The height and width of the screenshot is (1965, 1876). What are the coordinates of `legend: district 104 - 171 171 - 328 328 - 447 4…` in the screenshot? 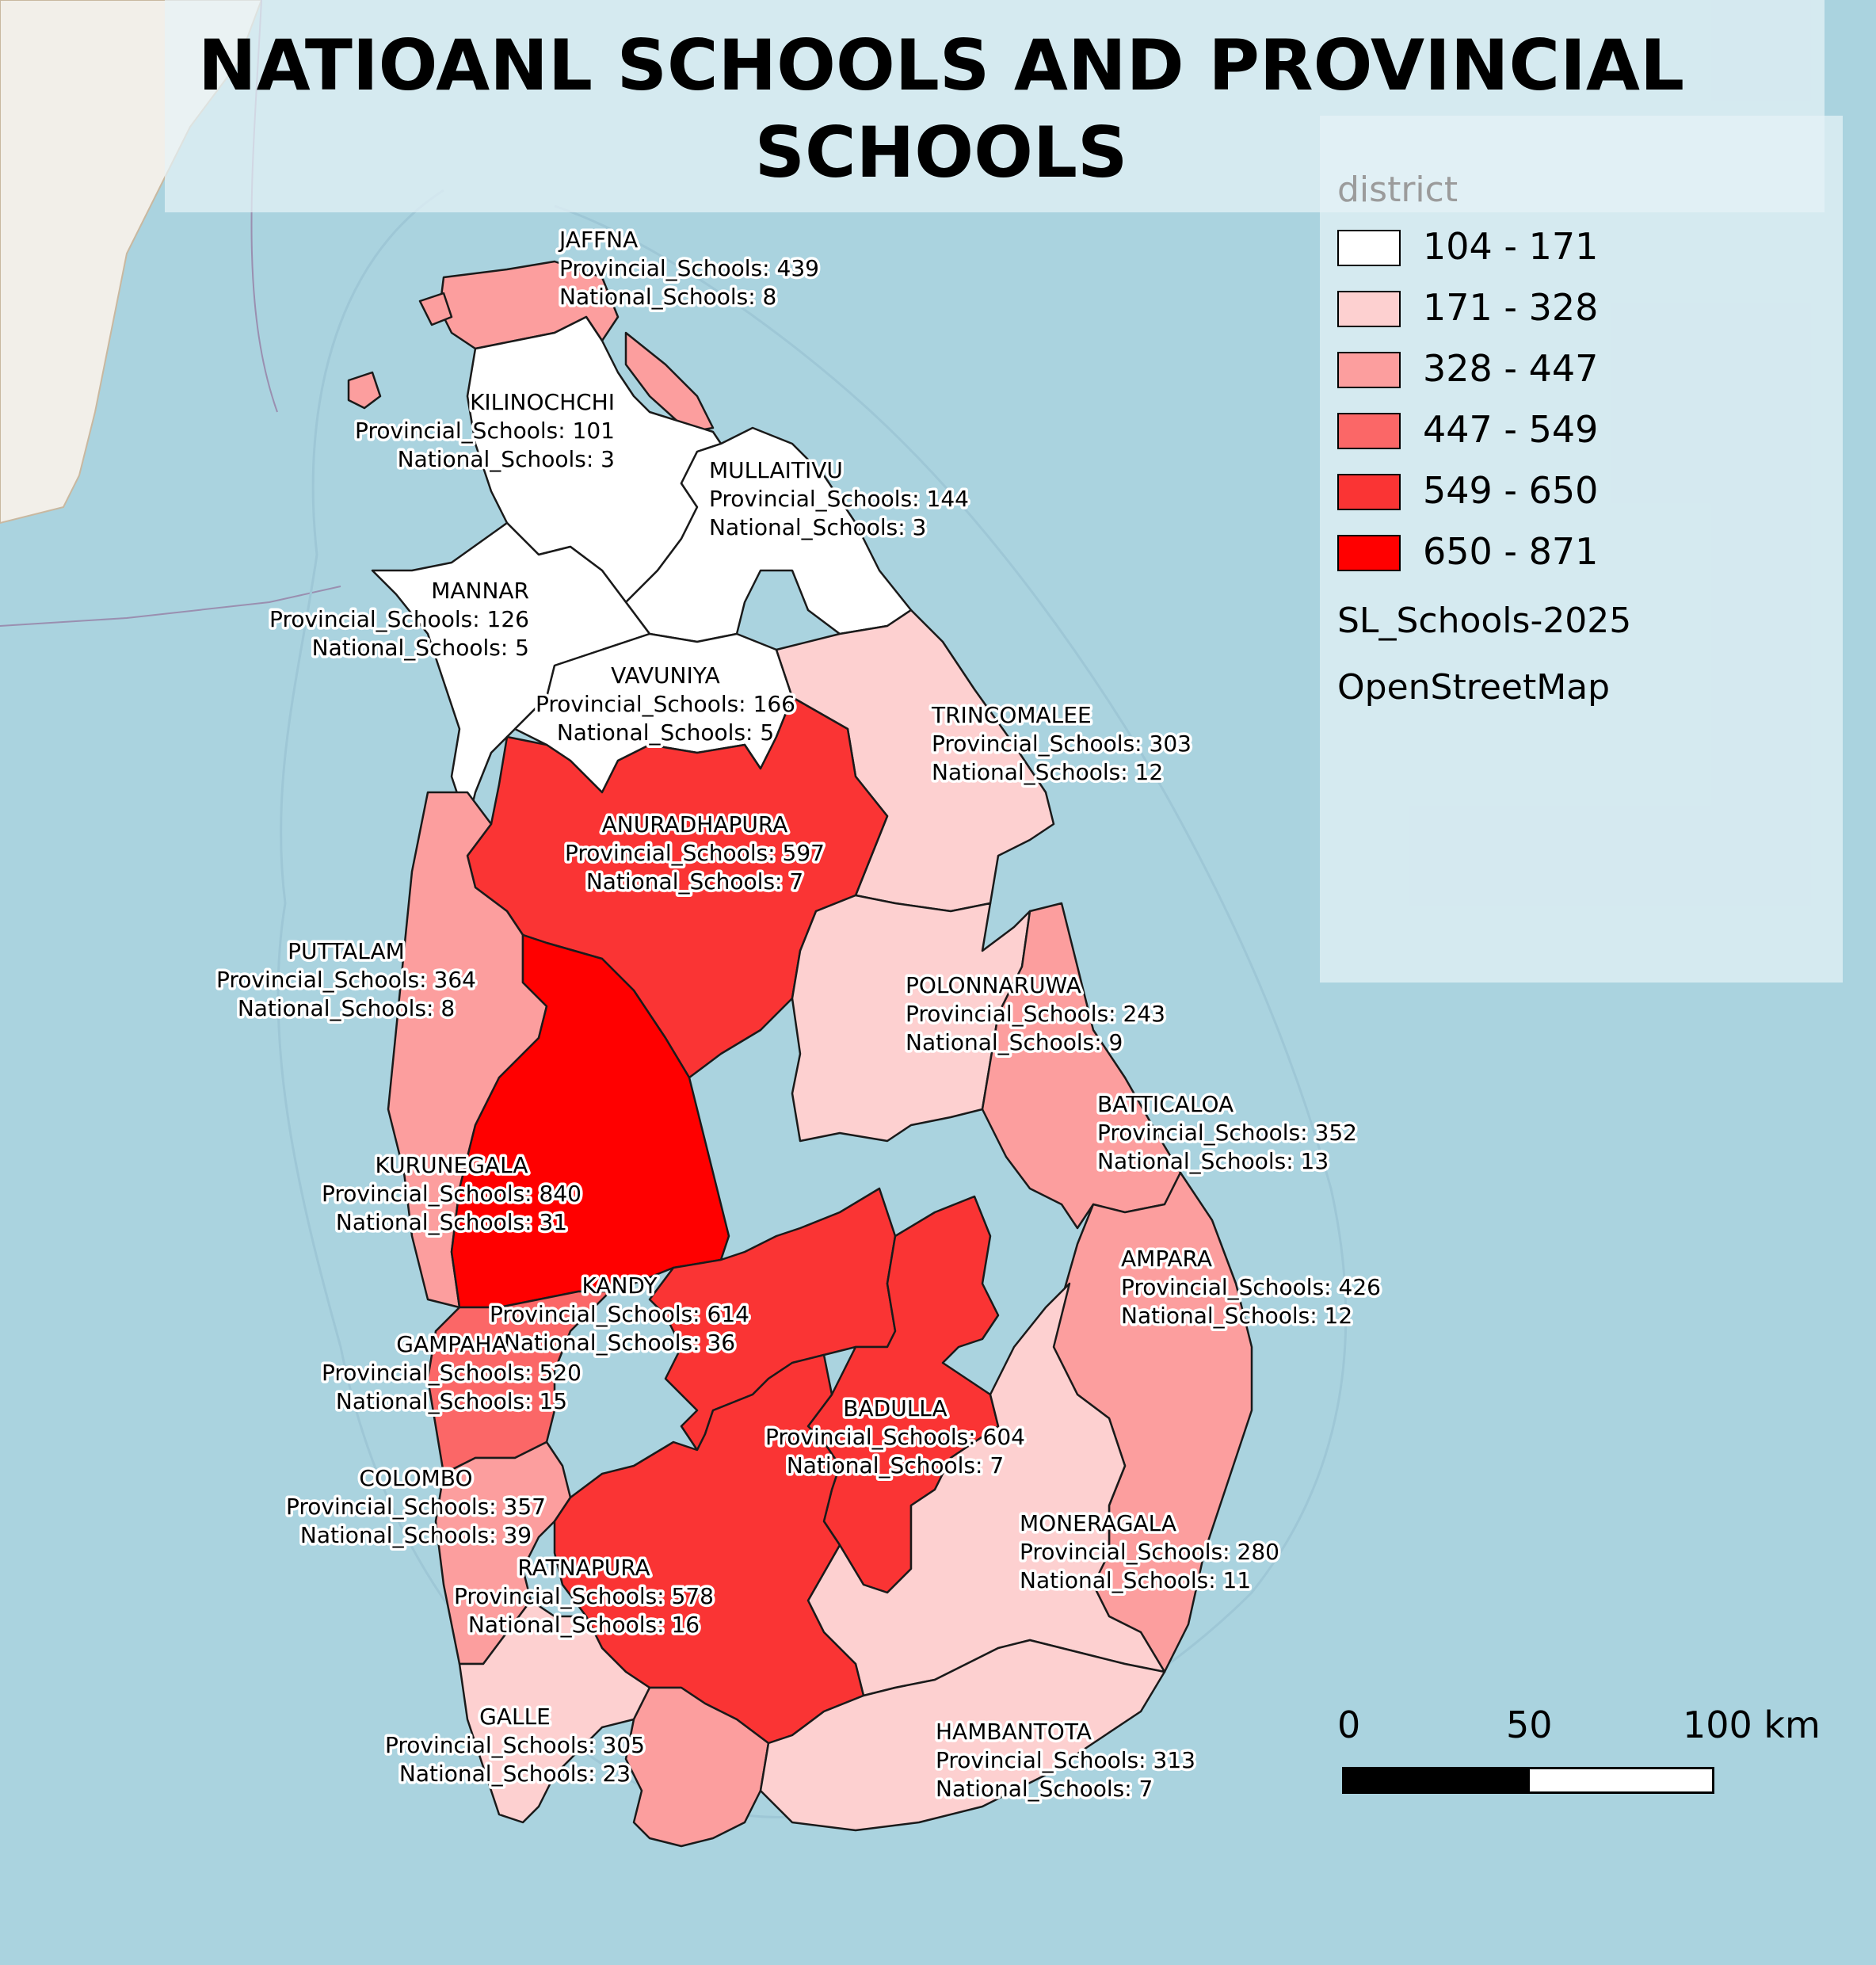 It's located at (1581, 549).